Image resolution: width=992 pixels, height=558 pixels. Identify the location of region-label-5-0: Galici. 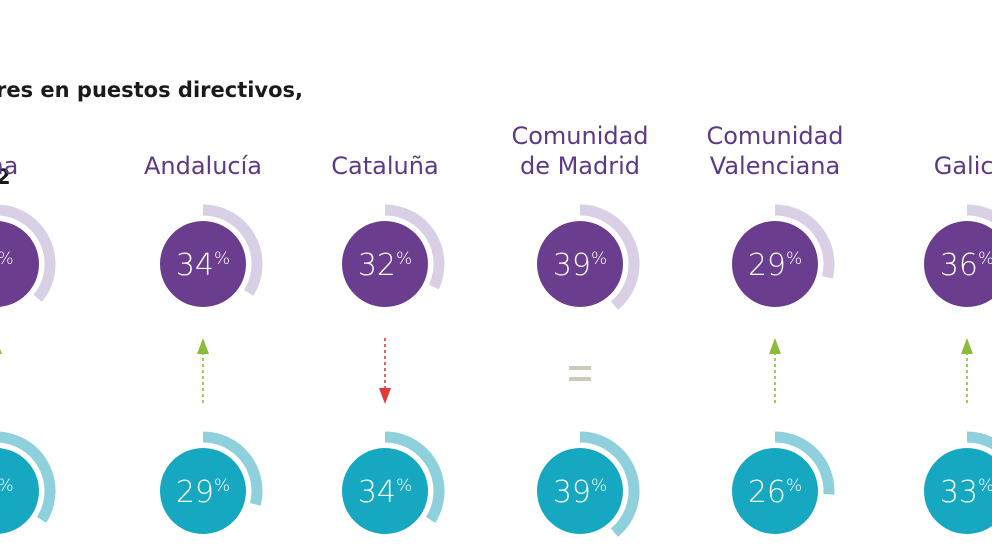
(963, 166).